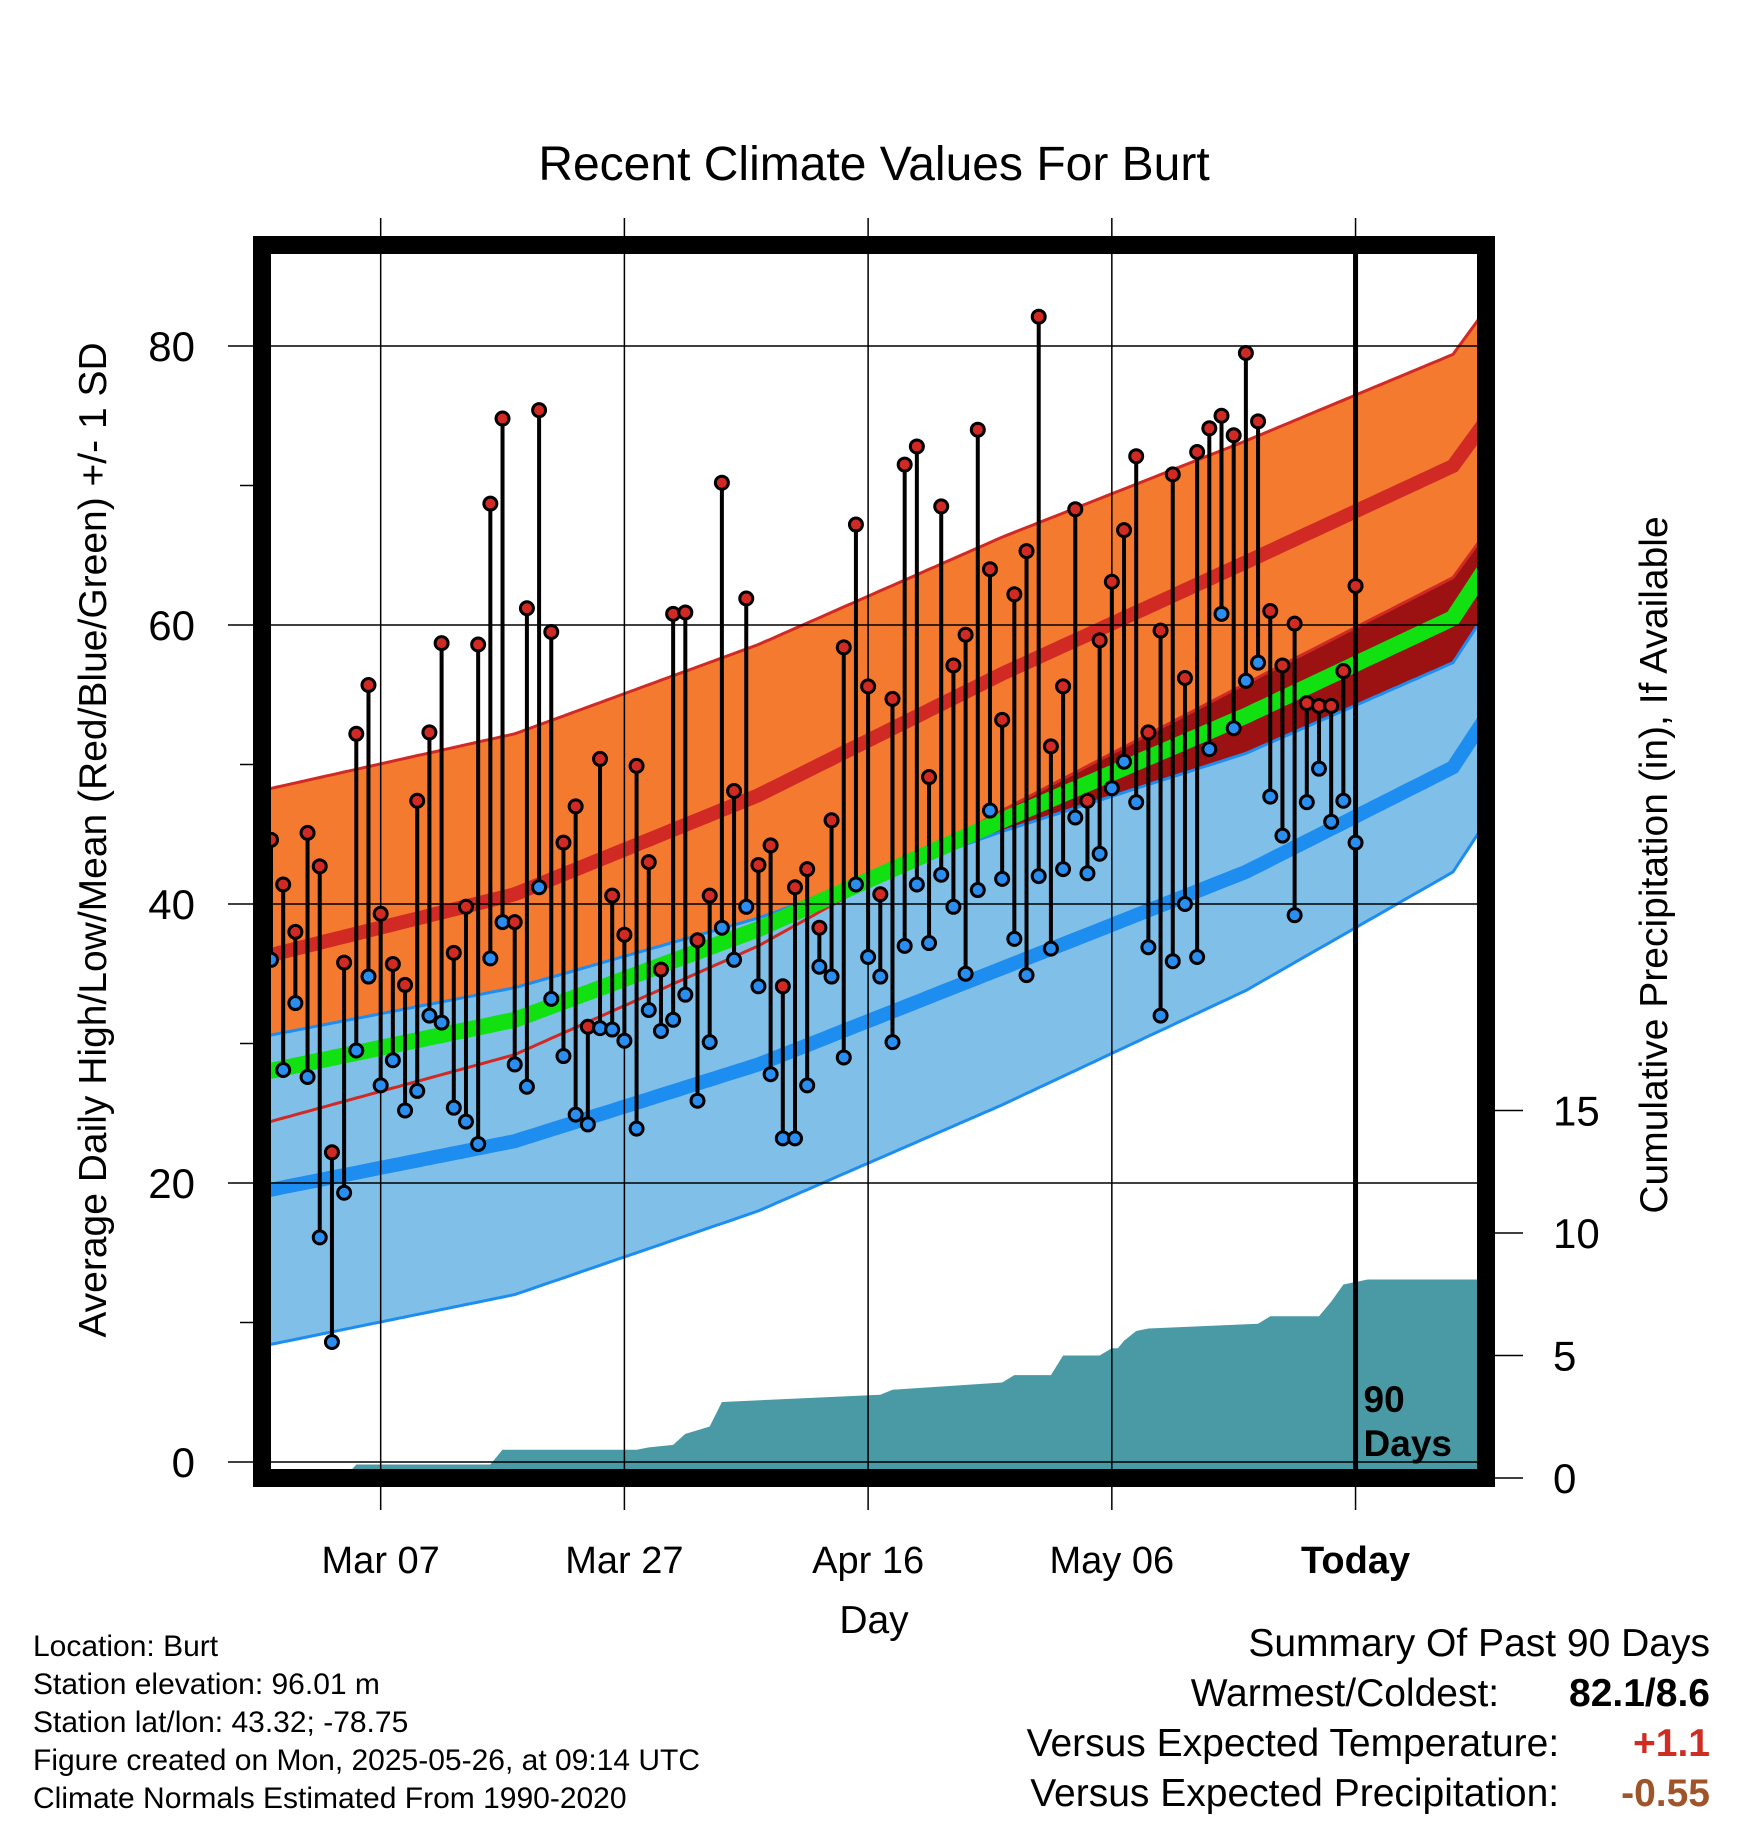 Image resolution: width=1748 pixels, height=1828 pixels. I want to click on summary-temp-value: +1.1, so click(1671, 1743).